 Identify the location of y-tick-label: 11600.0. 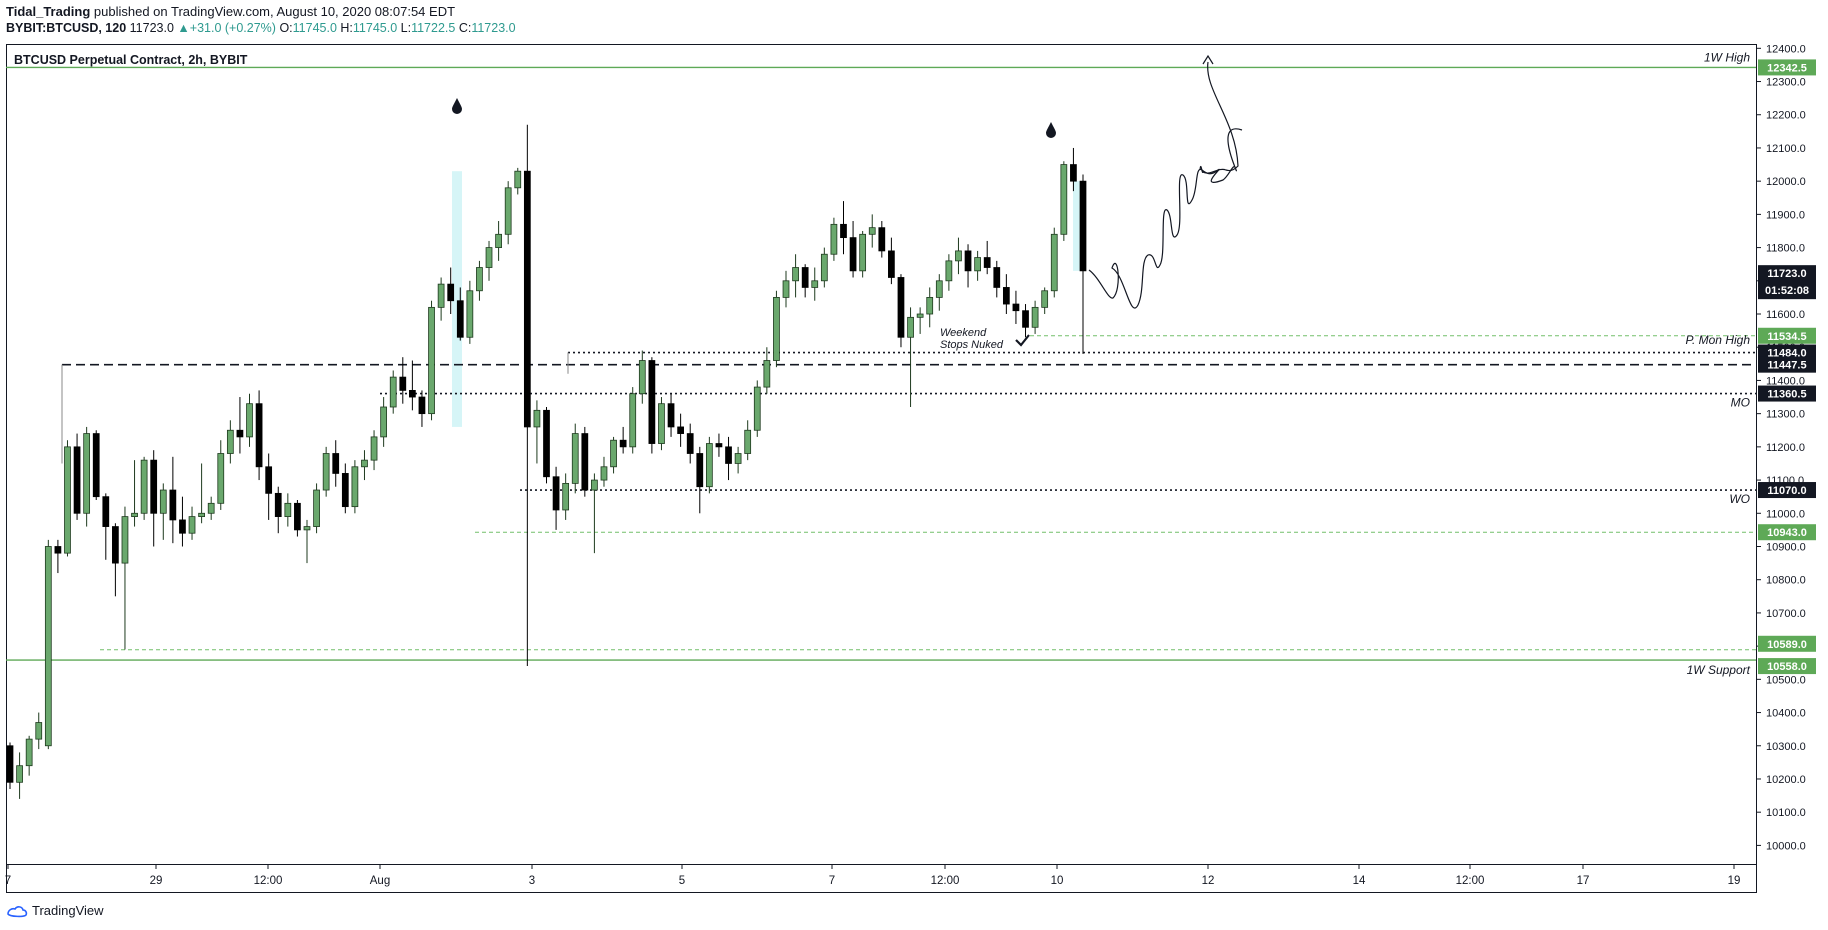
(1785, 315).